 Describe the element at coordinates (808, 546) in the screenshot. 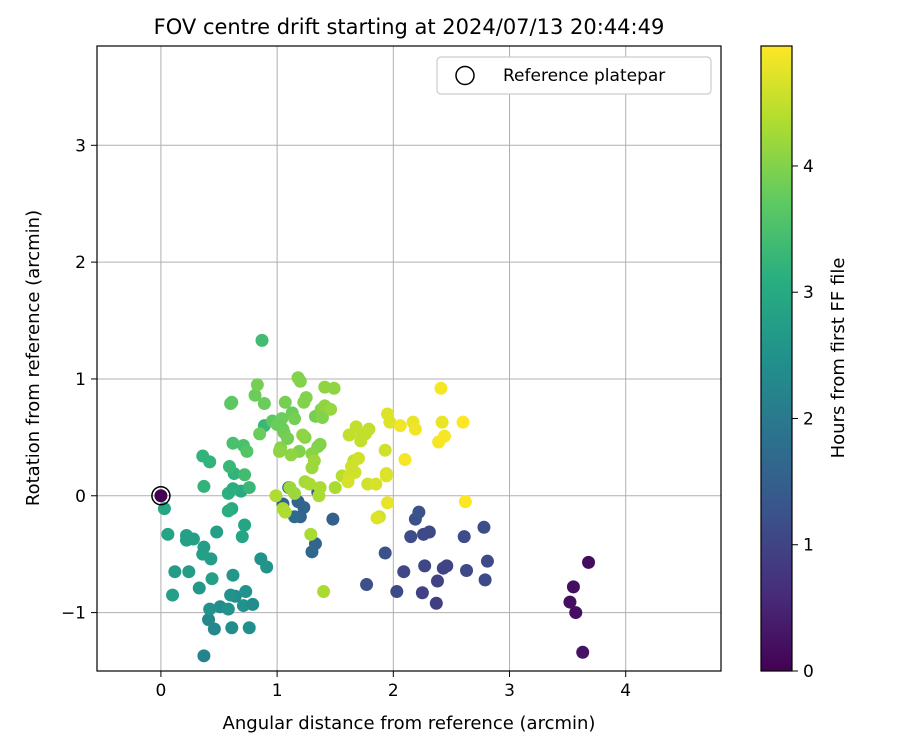

I see `colorbar-tick-label: 1` at that location.